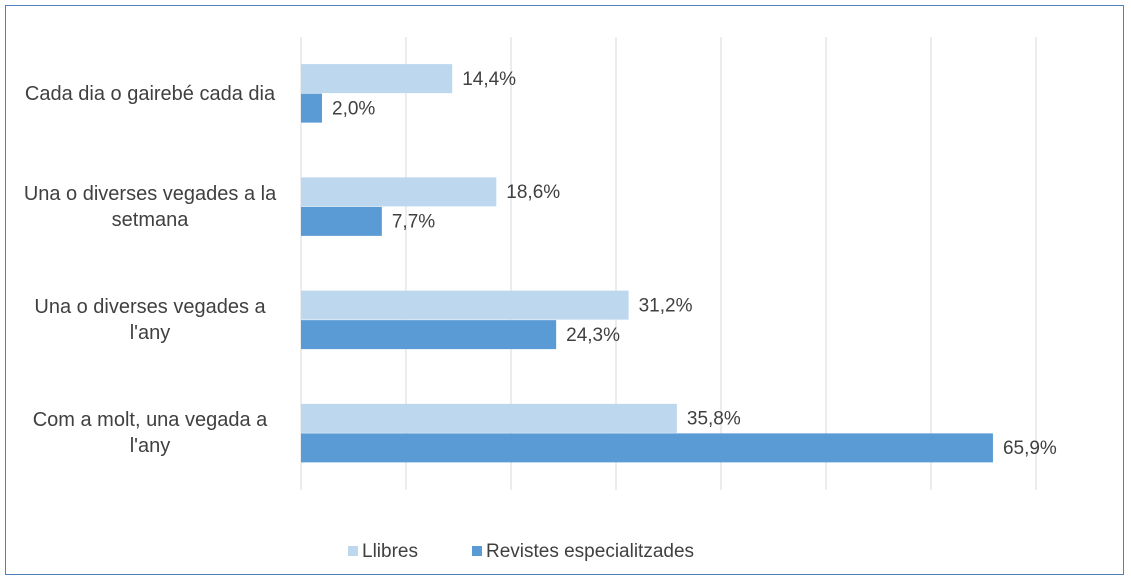  Describe the element at coordinates (593, 335) in the screenshot. I see `value-label: 24,3%` at that location.